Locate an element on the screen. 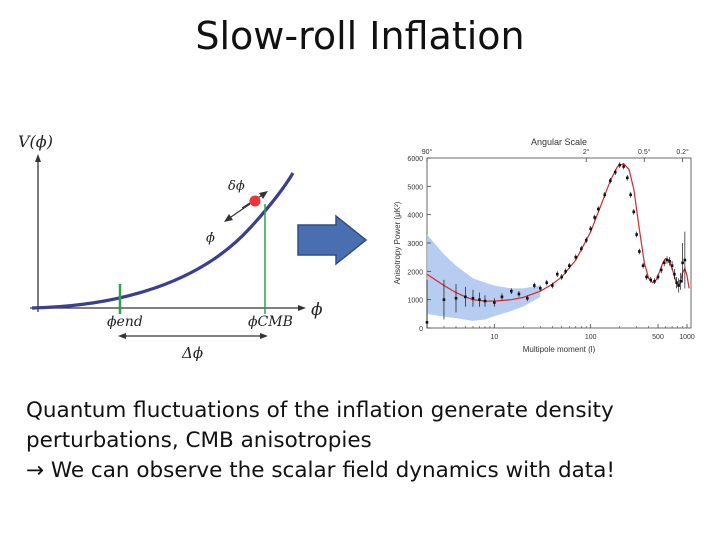 The width and height of the screenshot is (720, 540). y-axis-title: Anisotropy Power (μK²) is located at coordinates (397, 242).